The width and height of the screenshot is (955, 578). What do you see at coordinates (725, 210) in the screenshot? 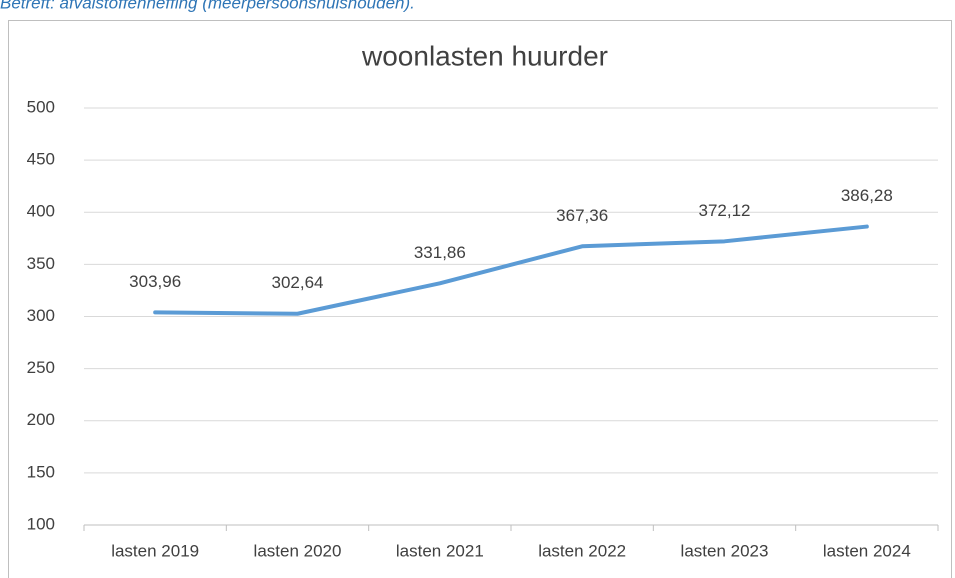
I see `data-label: 372,12` at bounding box center [725, 210].